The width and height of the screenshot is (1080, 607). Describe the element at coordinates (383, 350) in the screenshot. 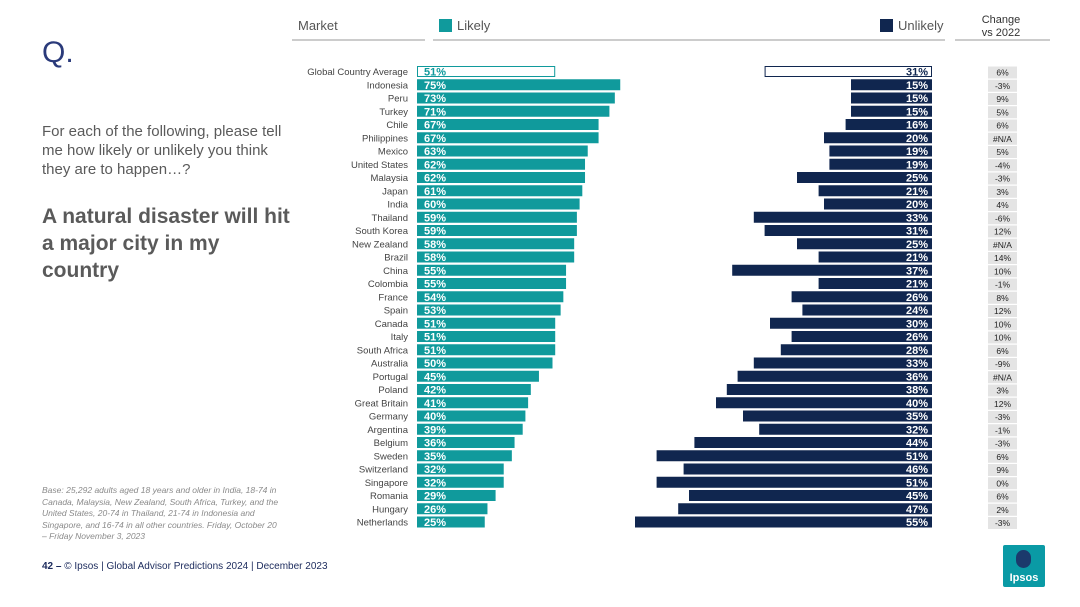

I see `category-label: South Africa` at that location.